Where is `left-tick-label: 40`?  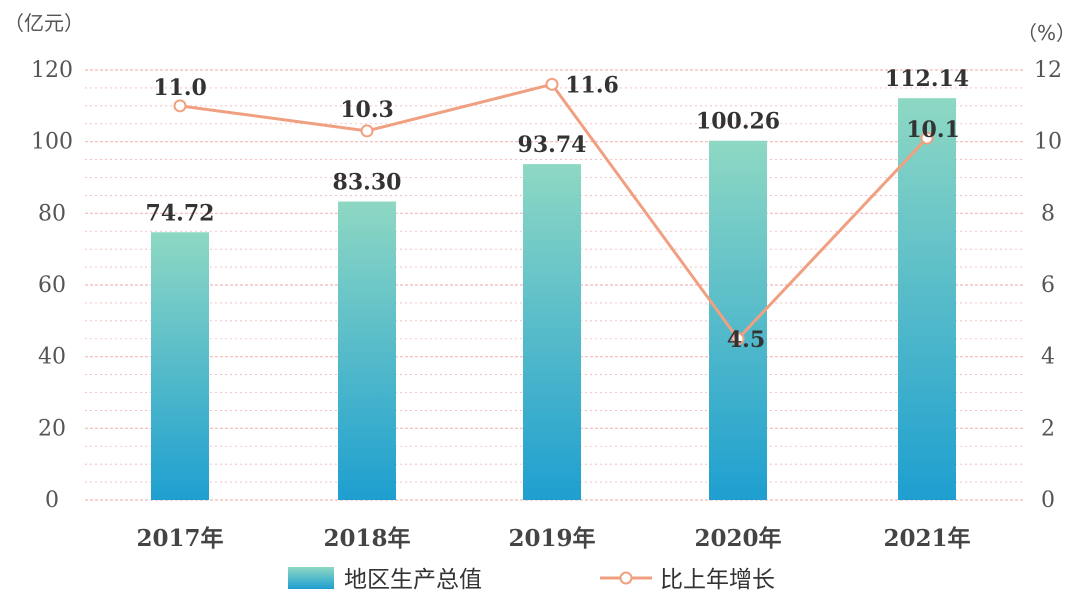
left-tick-label: 40 is located at coordinates (52, 357).